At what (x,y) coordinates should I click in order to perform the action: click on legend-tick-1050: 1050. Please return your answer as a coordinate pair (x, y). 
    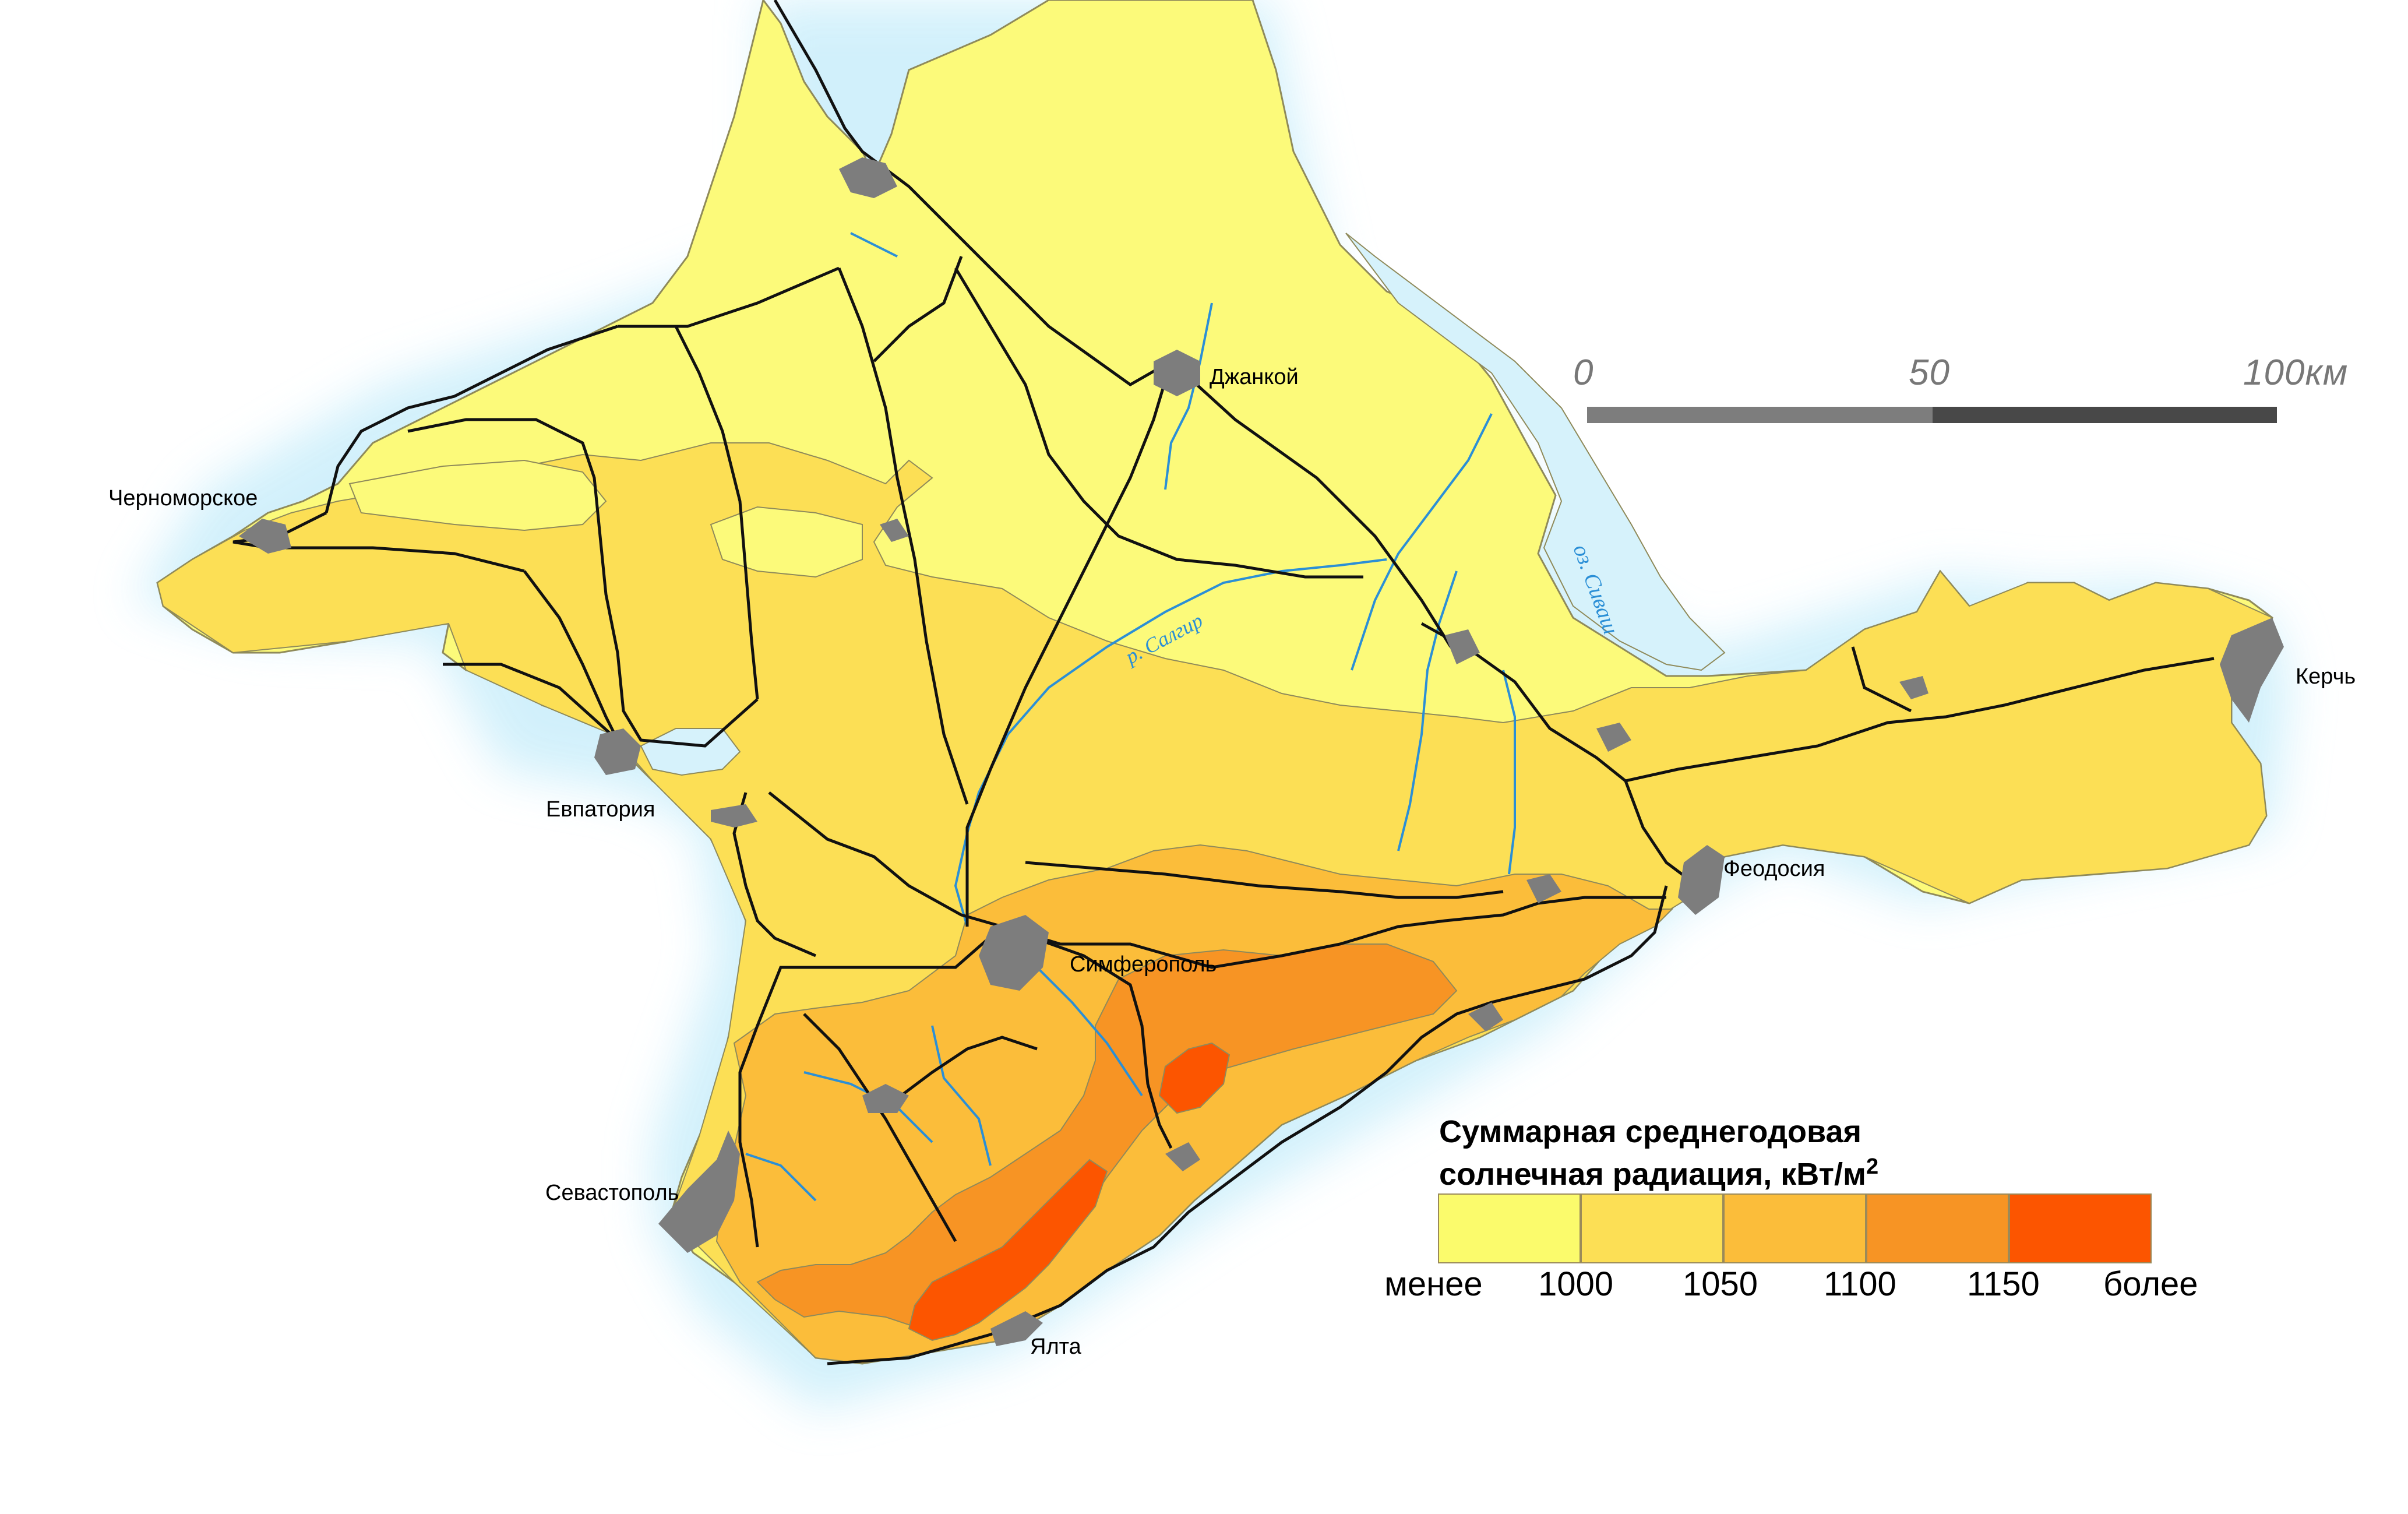
    Looking at the image, I should click on (1720, 1284).